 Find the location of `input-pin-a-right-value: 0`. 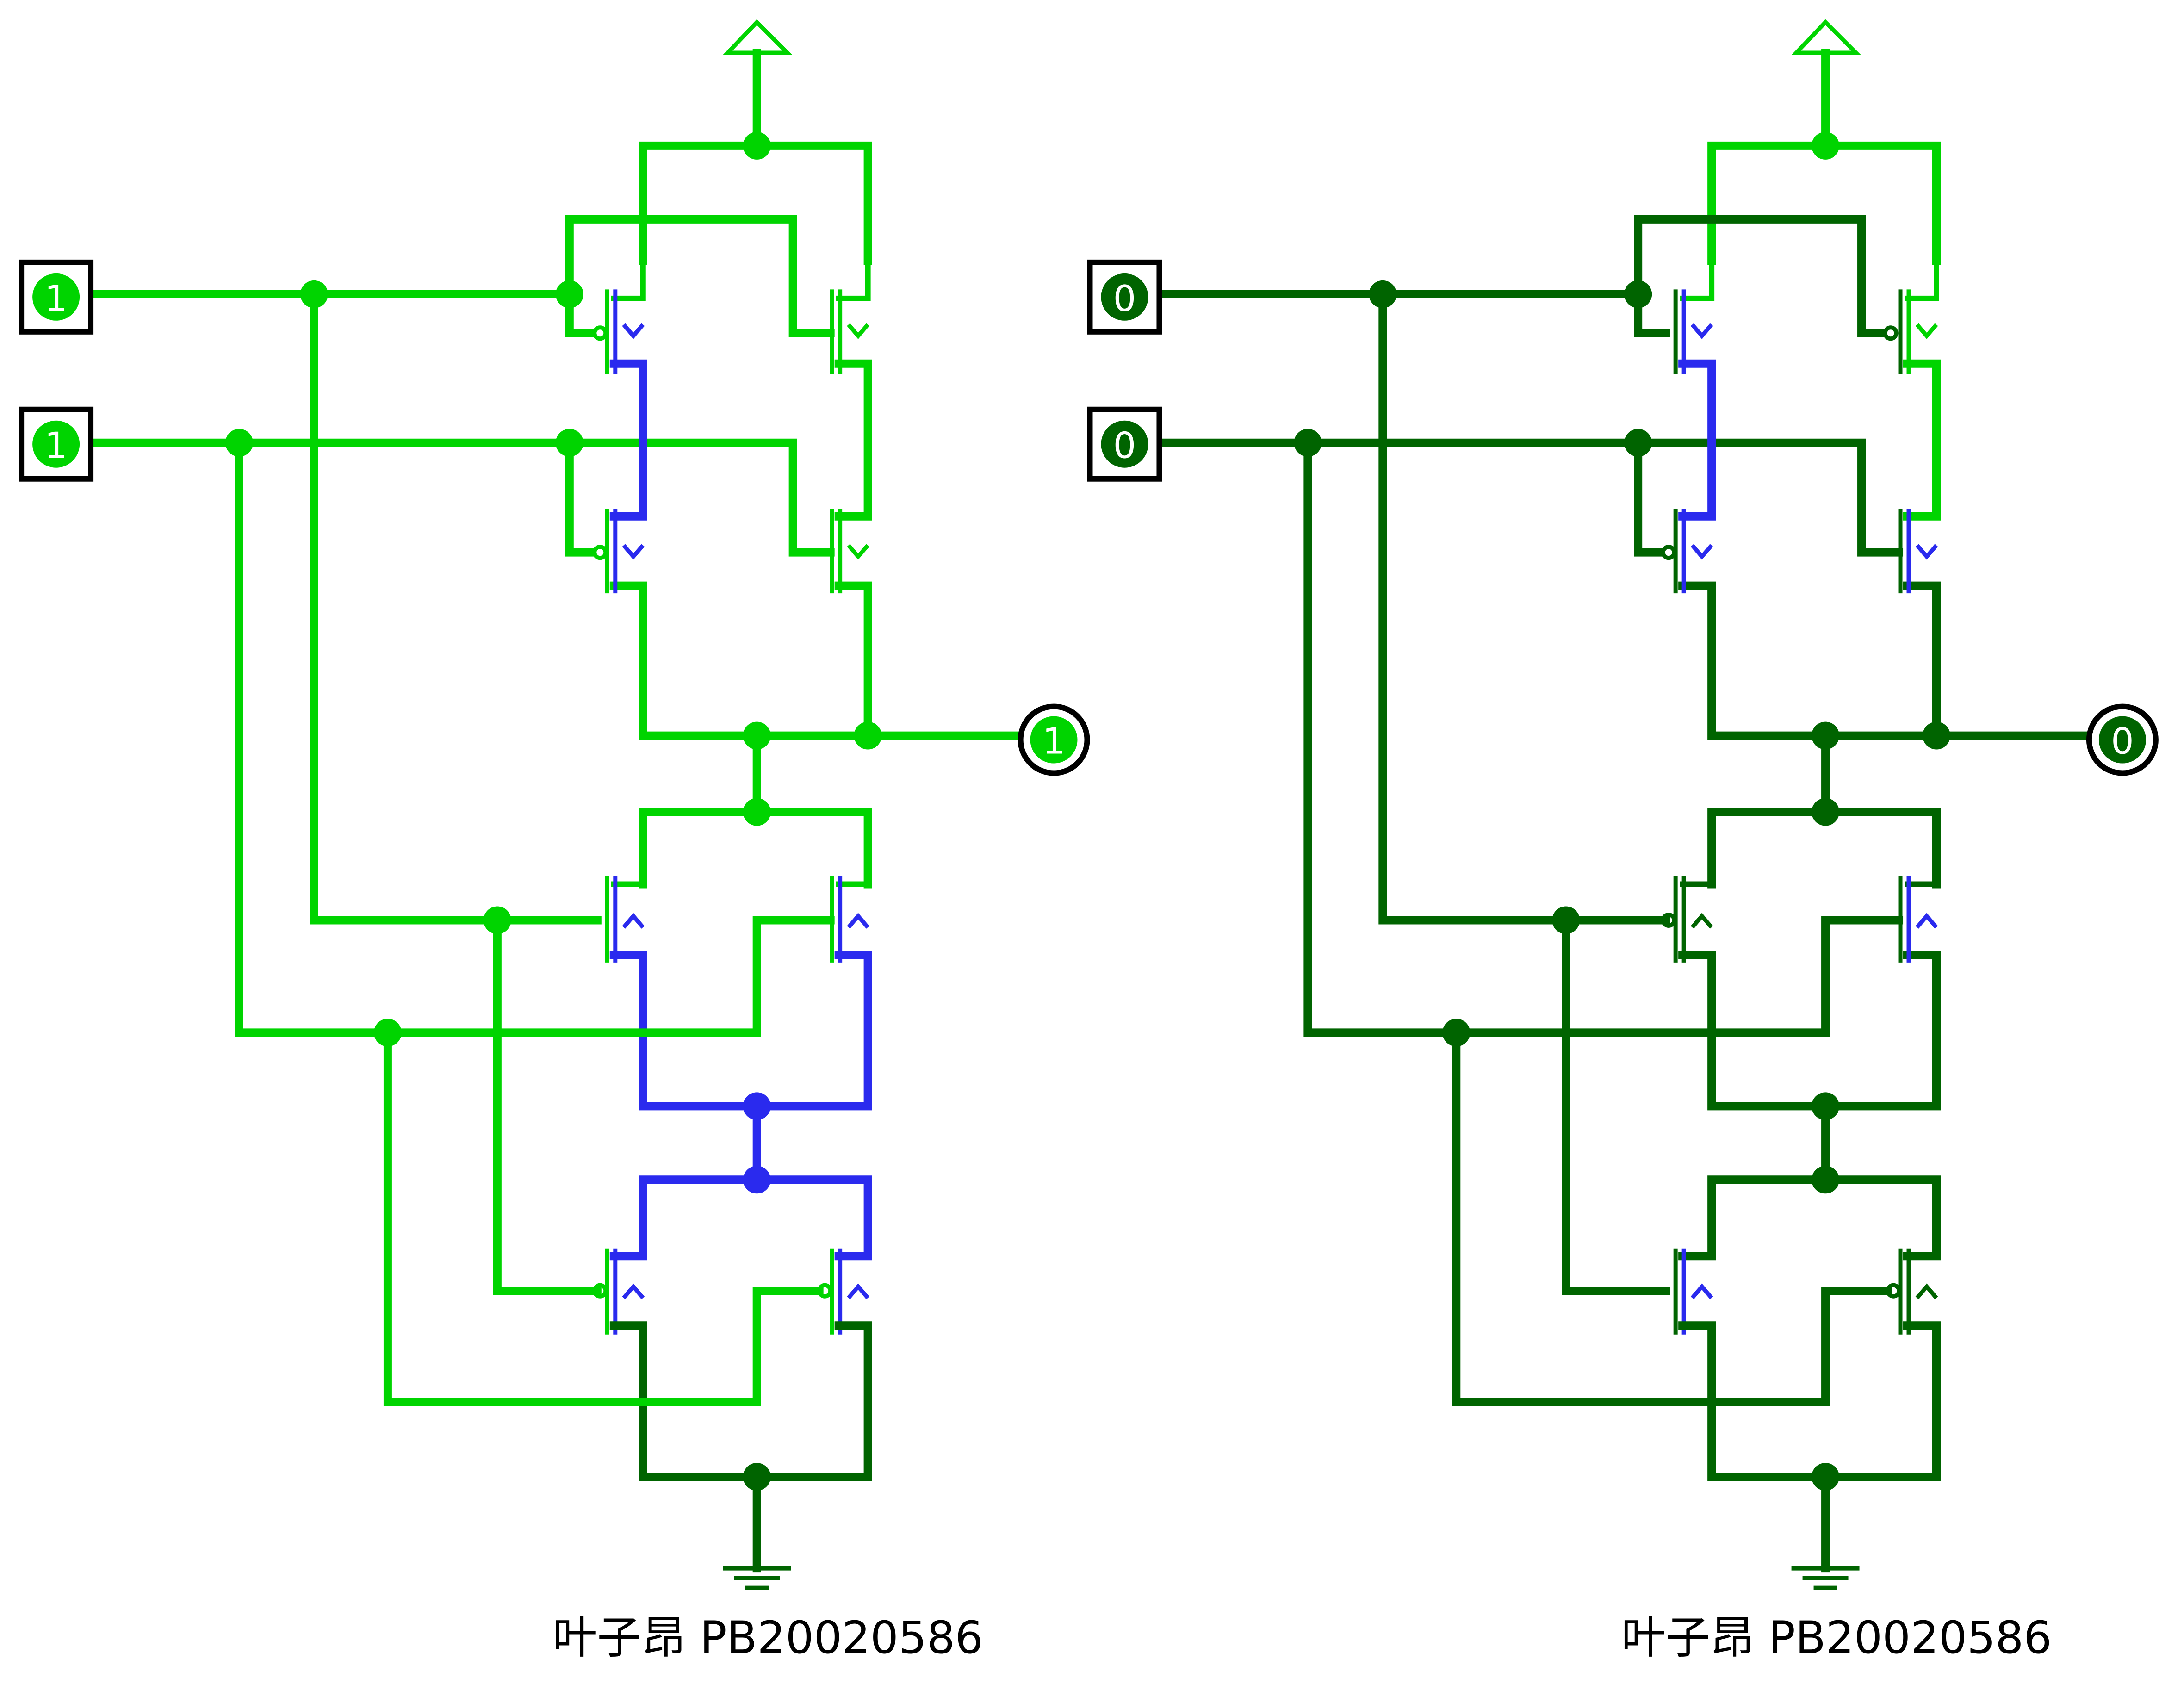

input-pin-a-right-value: 0 is located at coordinates (1124, 299).